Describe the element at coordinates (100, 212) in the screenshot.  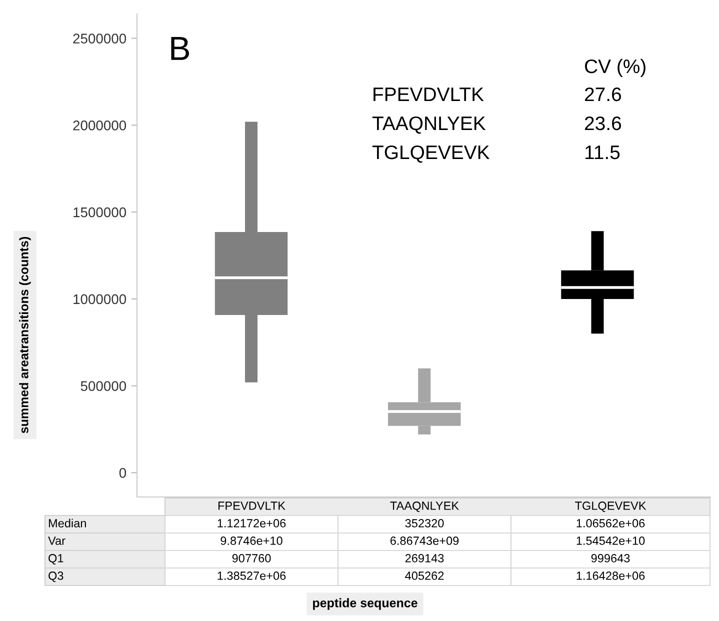
I see `y-tick-label: 1500000` at that location.